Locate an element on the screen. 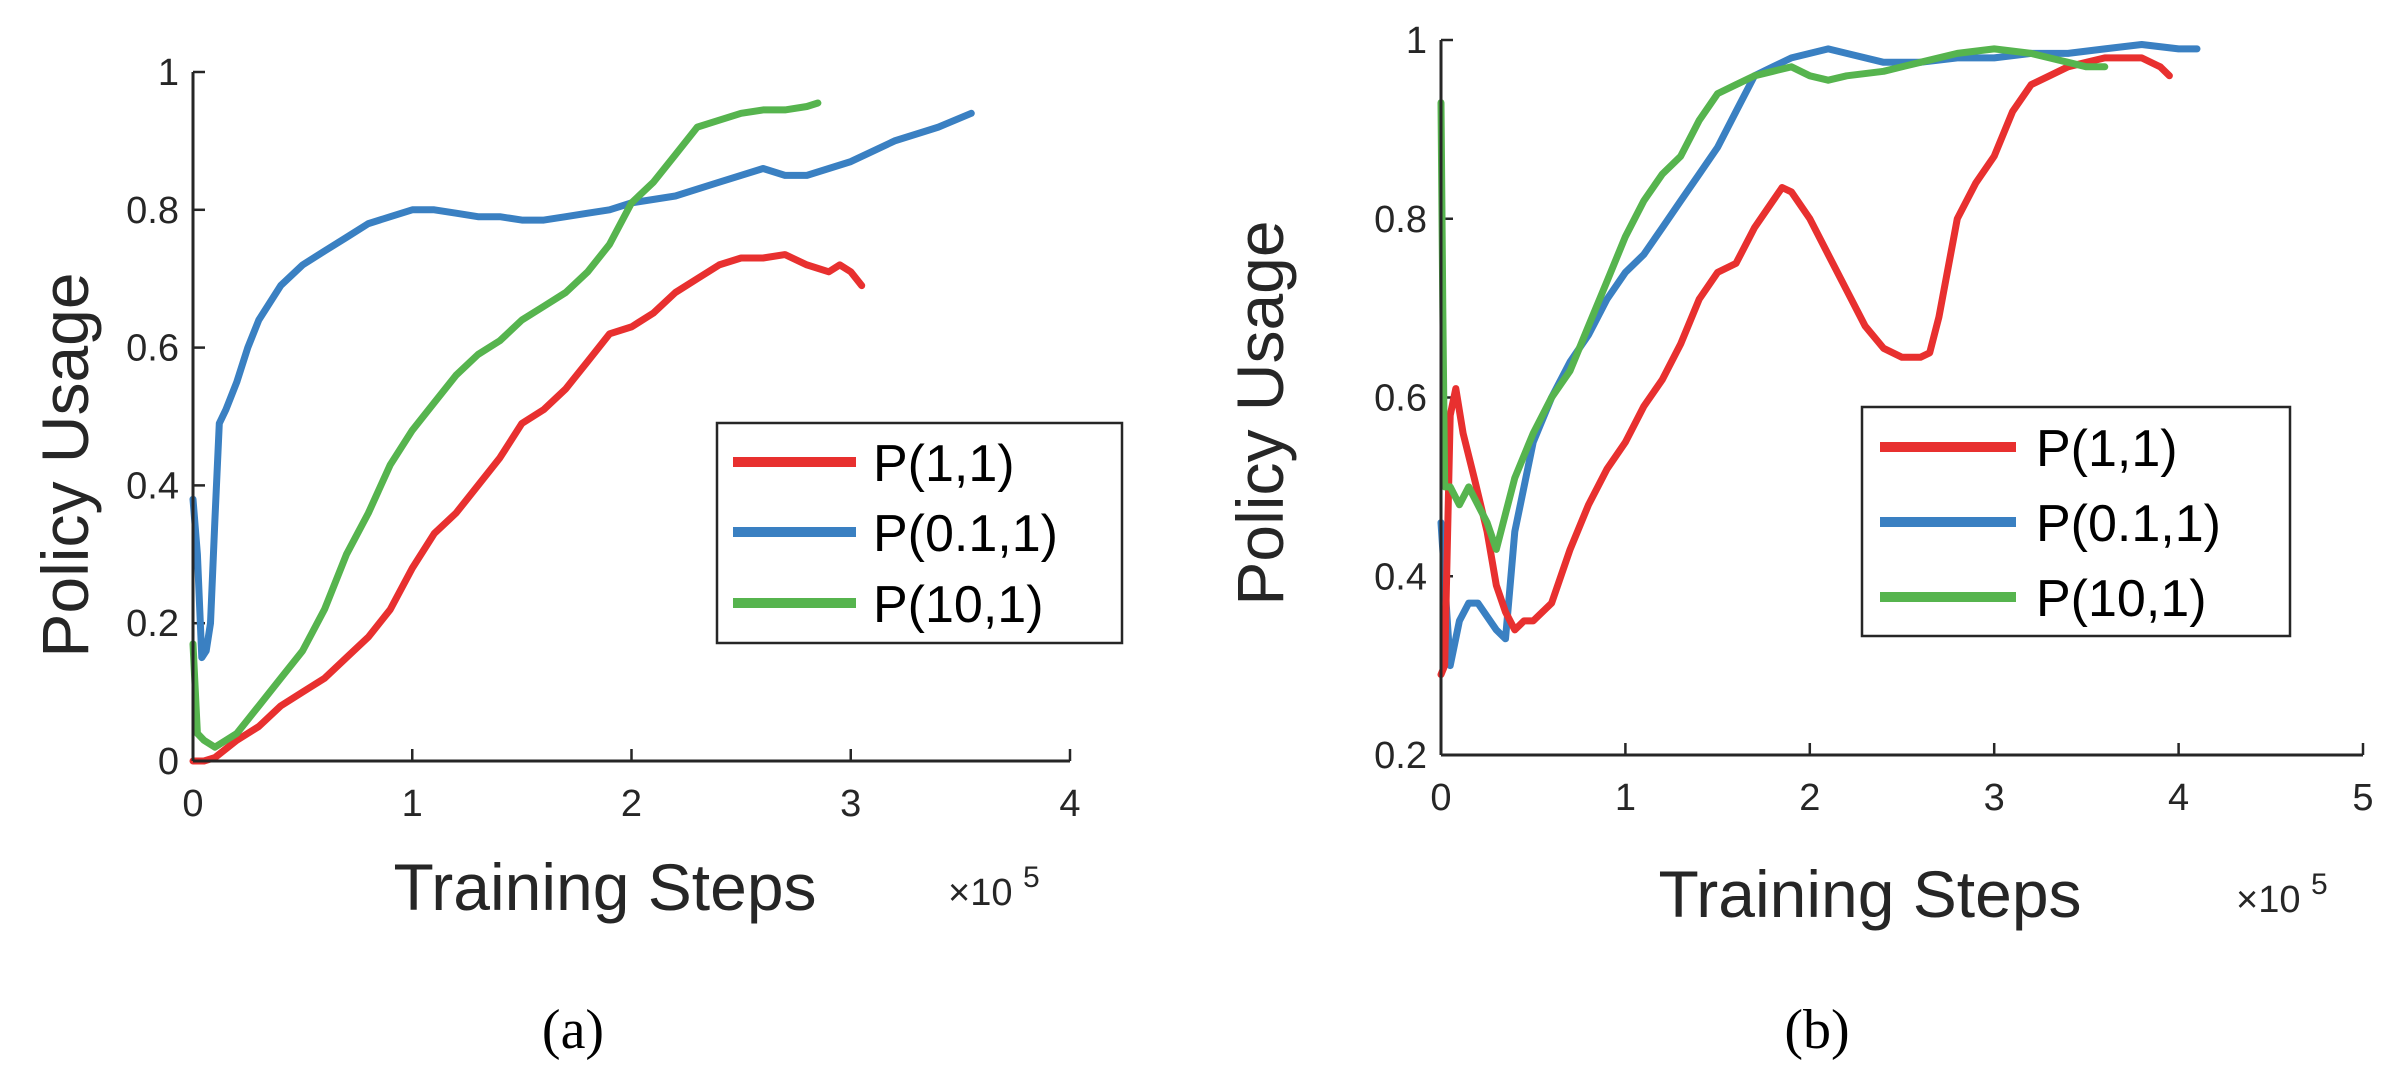  series-line-p-1-1- is located at coordinates (527, 508).